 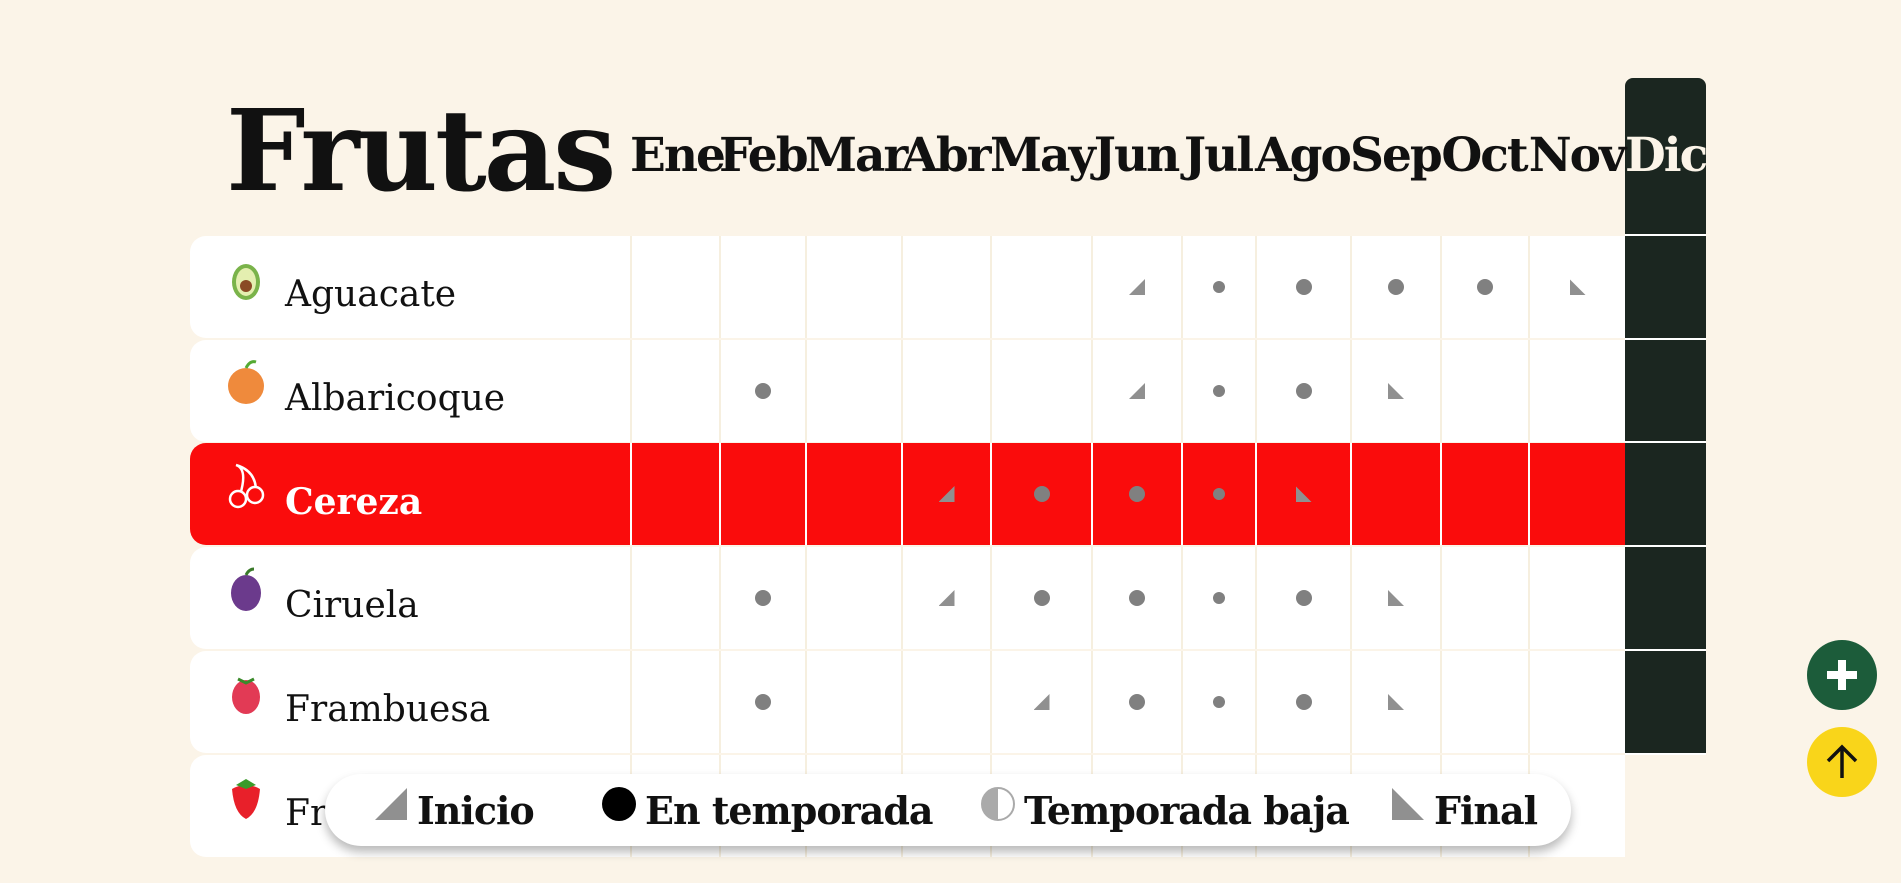 What do you see at coordinates (354, 502) in the screenshot?
I see `fruit-name: Cereza` at bounding box center [354, 502].